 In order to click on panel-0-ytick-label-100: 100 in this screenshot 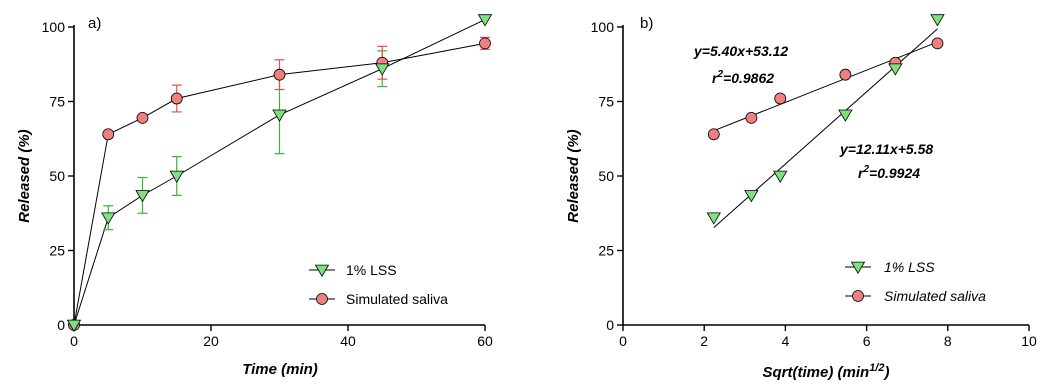, I will do `click(54, 27)`.